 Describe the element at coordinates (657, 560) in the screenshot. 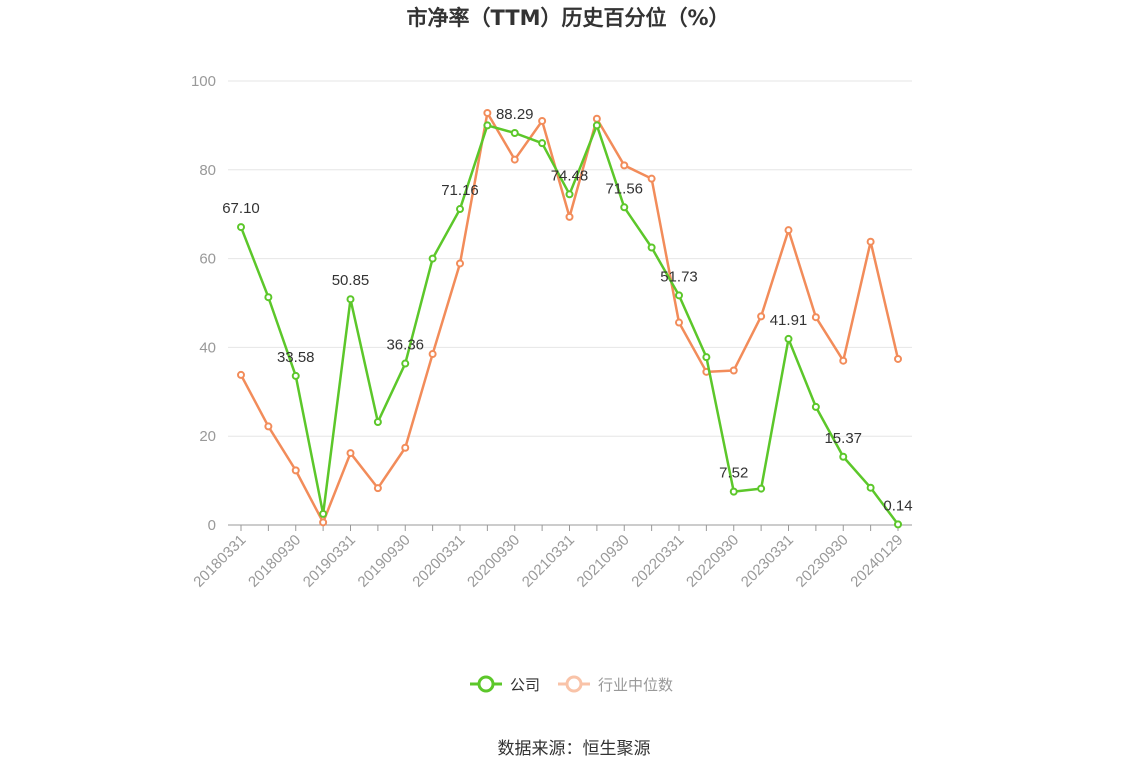

I see `x-tick-label: 20220331` at that location.